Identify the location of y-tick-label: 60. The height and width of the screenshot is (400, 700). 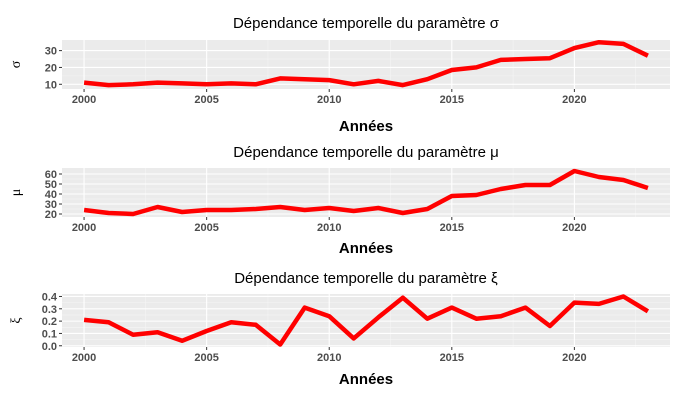
(51, 175).